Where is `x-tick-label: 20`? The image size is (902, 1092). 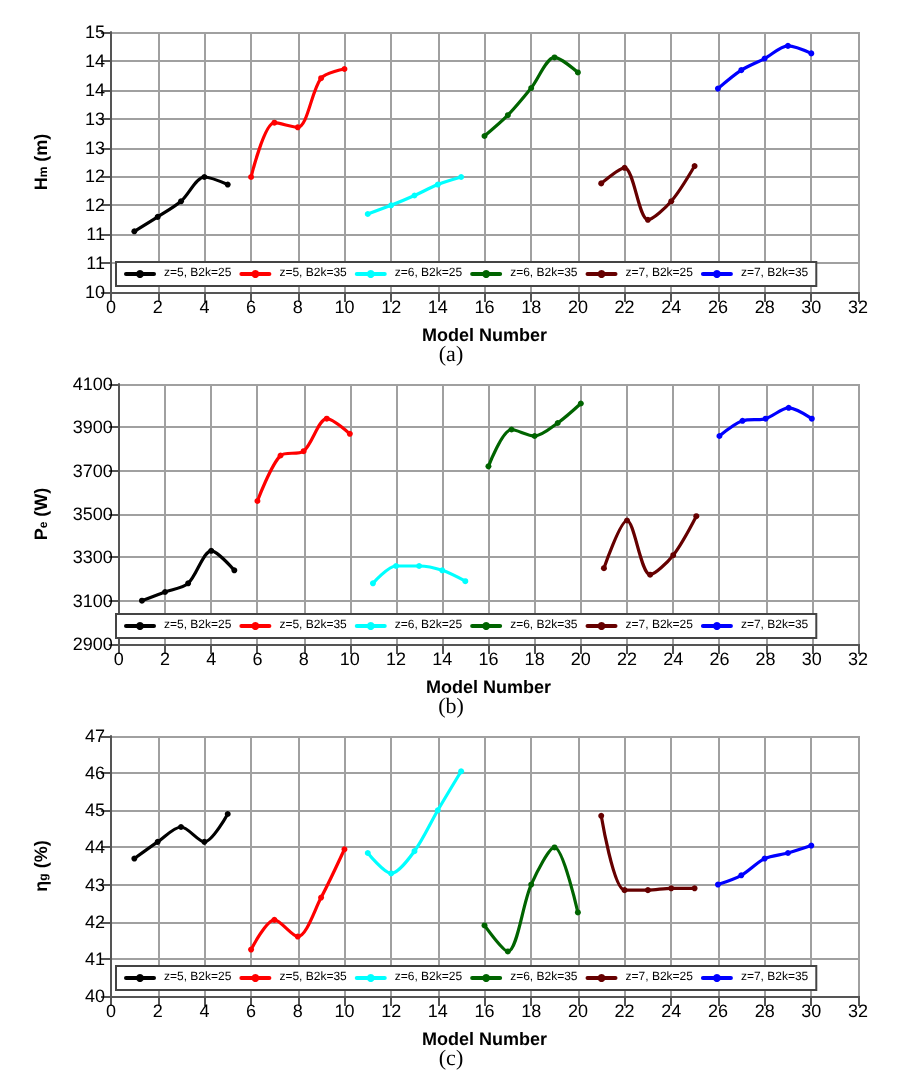
x-tick-label: 20 is located at coordinates (577, 1011).